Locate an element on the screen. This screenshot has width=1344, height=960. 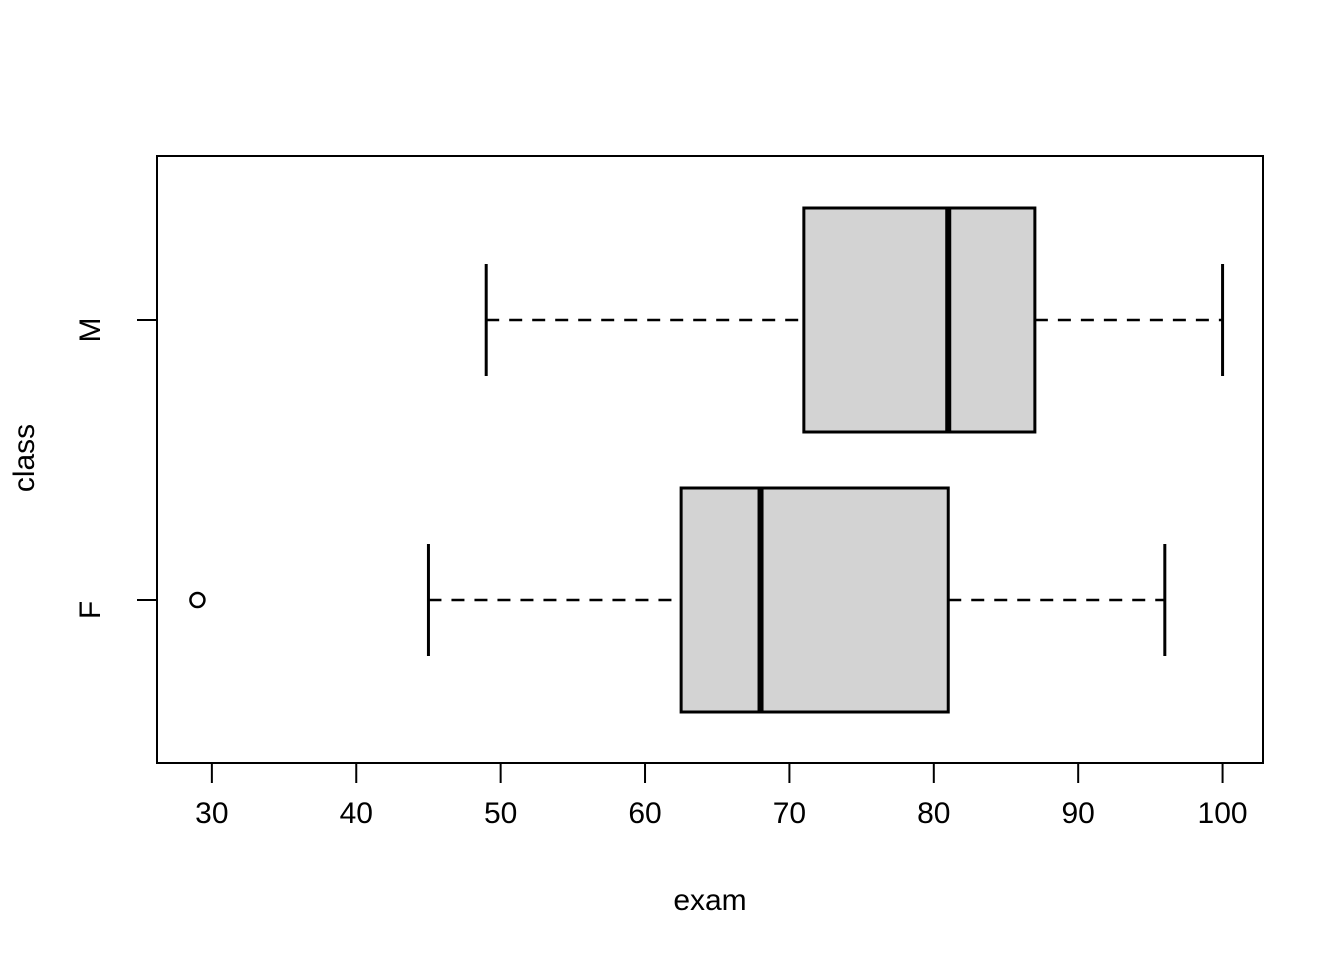
iqr-box-f is located at coordinates (814, 600).